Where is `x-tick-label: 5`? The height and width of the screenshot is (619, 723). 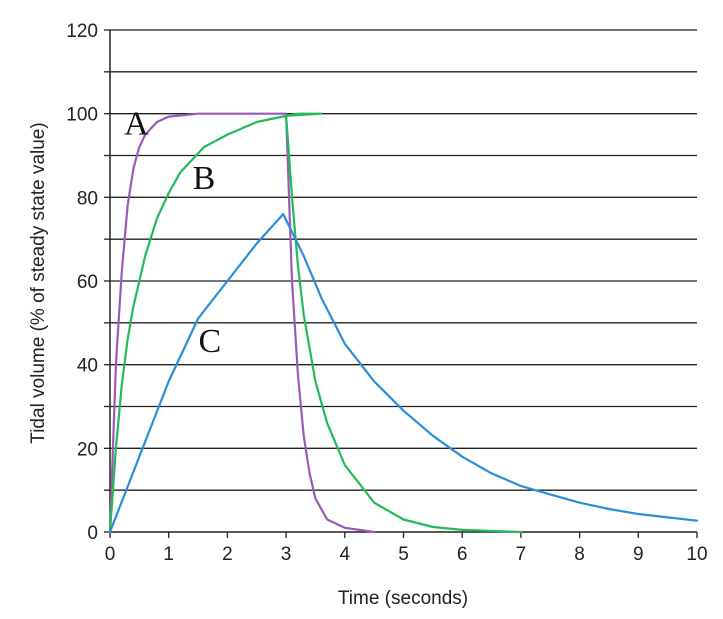
x-tick-label: 5 is located at coordinates (403, 554).